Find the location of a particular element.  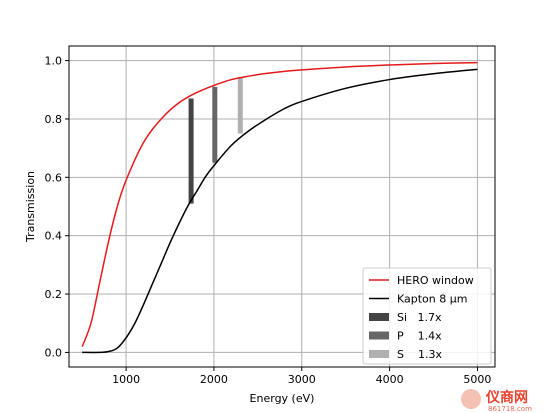

bar-si is located at coordinates (191, 151).